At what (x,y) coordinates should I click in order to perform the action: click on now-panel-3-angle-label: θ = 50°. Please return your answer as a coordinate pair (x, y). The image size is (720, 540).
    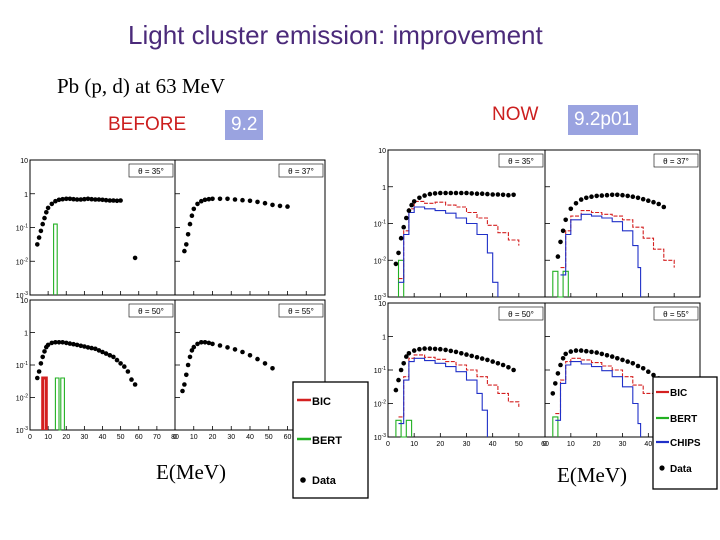
    Looking at the image, I should click on (521, 314).